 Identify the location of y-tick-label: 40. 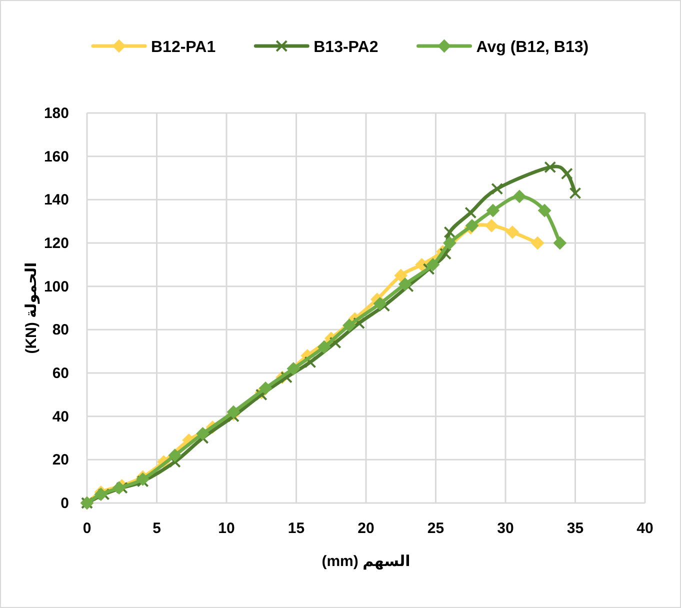
(60, 417).